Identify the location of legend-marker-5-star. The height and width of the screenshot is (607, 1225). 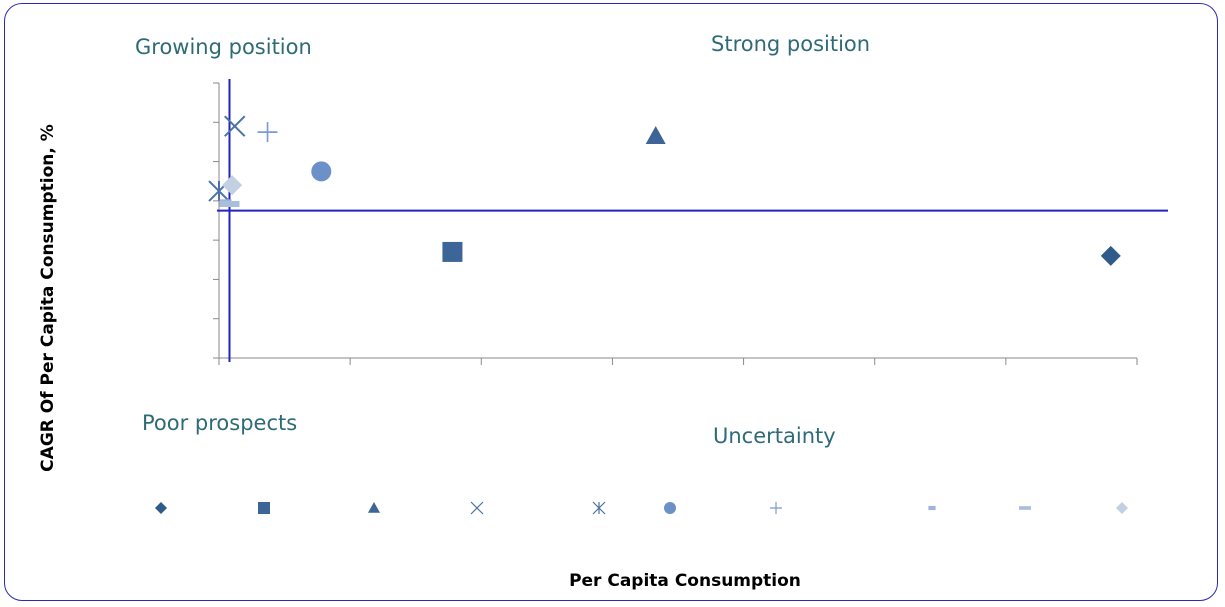
(599, 508).